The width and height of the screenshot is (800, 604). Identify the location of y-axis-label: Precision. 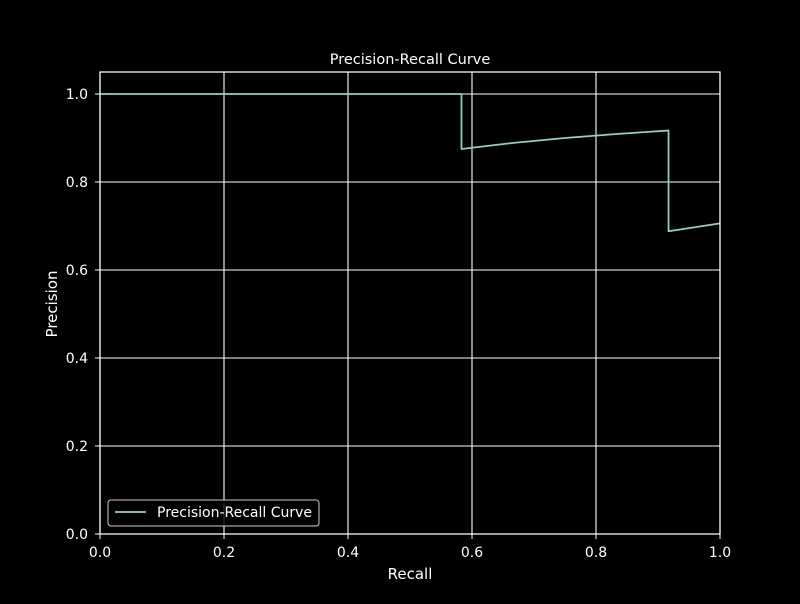
(52, 304).